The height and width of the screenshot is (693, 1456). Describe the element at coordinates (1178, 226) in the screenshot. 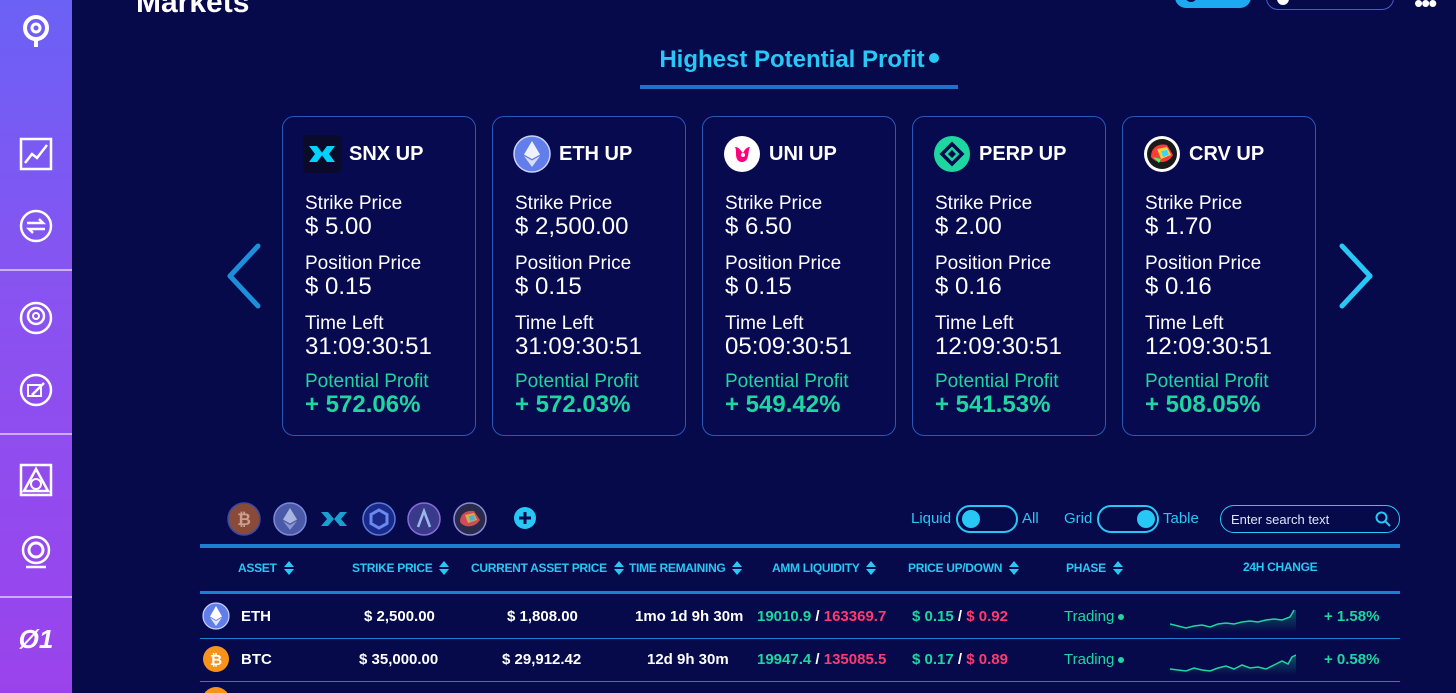

I see `strike-price-value: $ 1.70` at that location.